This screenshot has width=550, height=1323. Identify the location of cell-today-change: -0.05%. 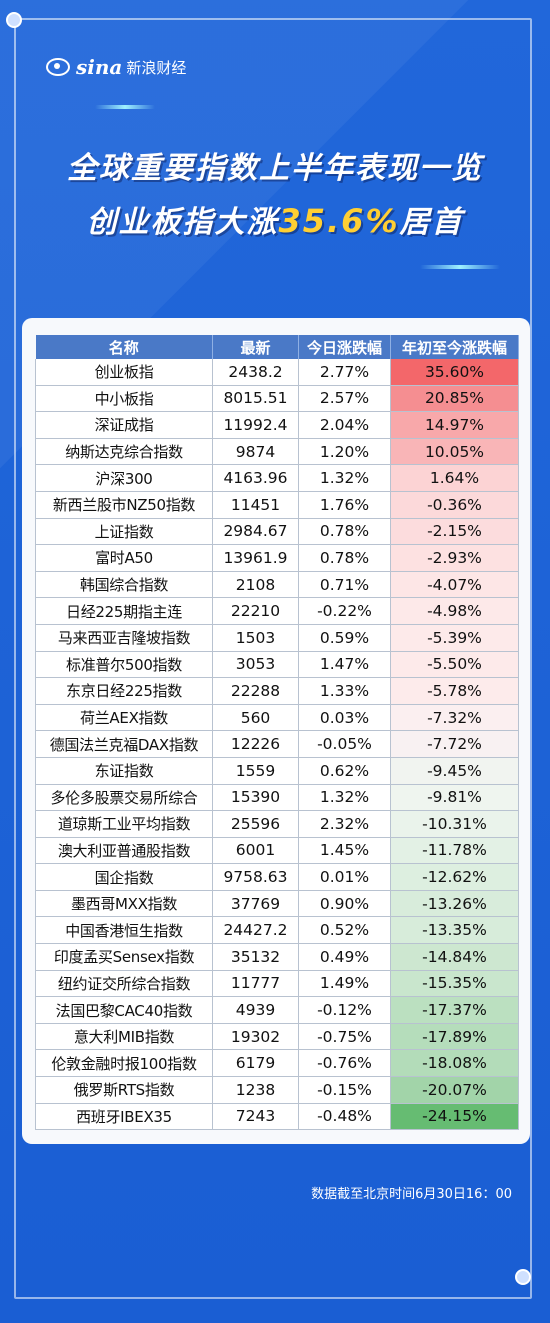
(344, 744).